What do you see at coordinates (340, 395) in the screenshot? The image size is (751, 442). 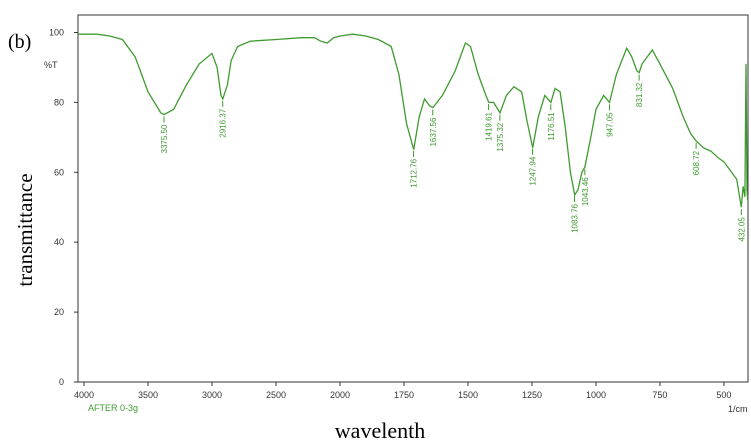 I see `x-tick-label: 2000` at bounding box center [340, 395].